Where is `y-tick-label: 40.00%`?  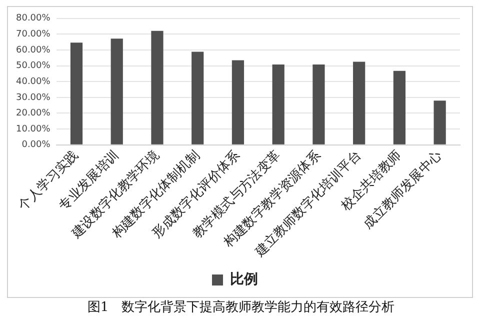 y-tick-label: 40.00% is located at coordinates (33, 81).